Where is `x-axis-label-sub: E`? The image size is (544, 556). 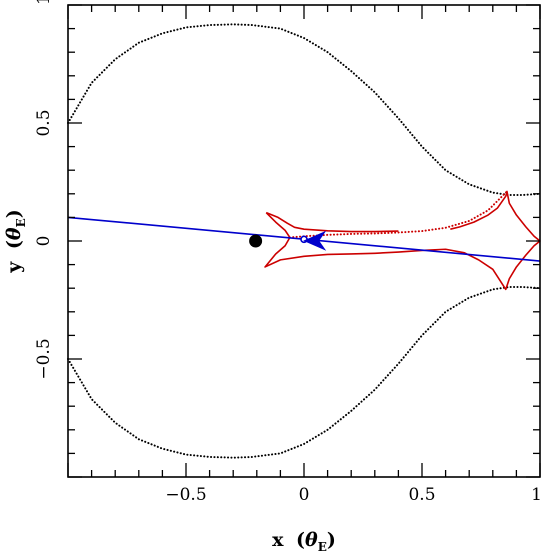 x-axis-label-sub: E is located at coordinates (322, 547).